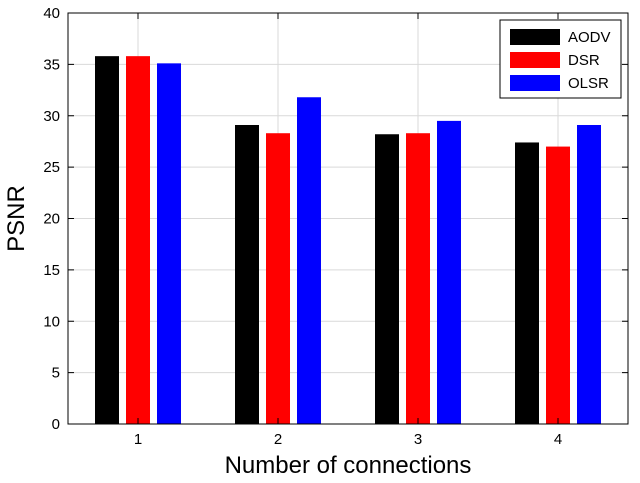  Describe the element at coordinates (56, 424) in the screenshot. I see `y-tick-label: 0` at that location.